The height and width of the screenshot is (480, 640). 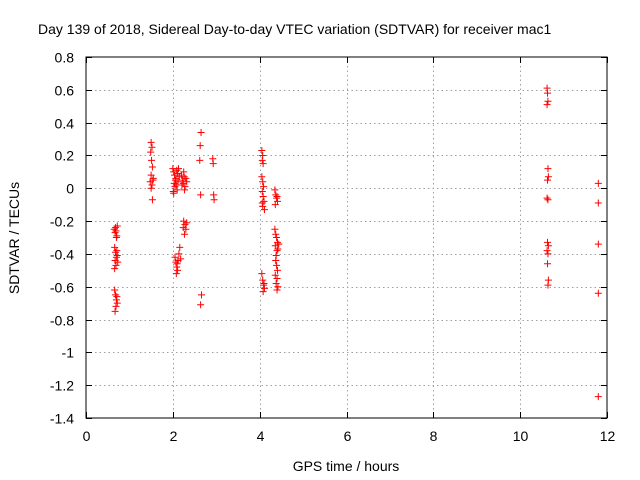 I want to click on x-tick-label: 8, so click(x=434, y=436).